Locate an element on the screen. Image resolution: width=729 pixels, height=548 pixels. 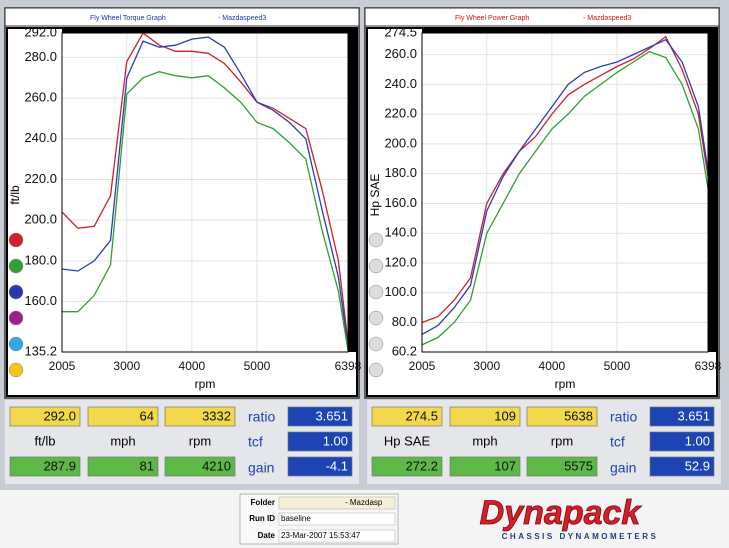
tcf-value: 1.00 is located at coordinates (335, 440).